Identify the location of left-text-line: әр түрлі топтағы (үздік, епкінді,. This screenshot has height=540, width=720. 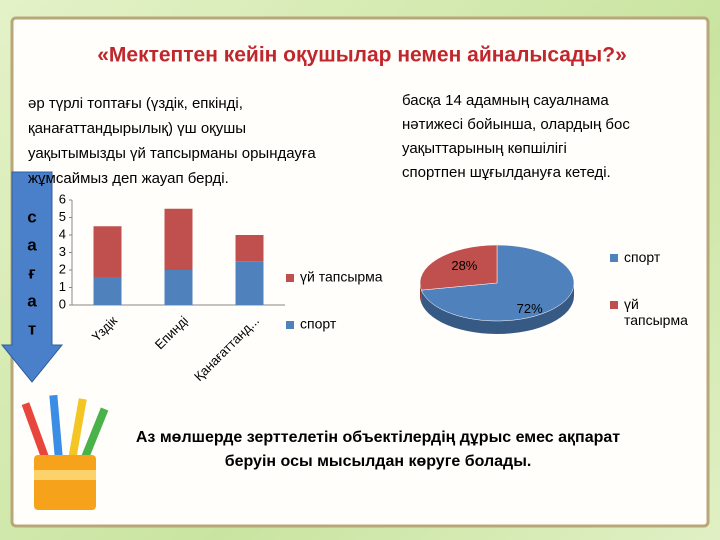
(135, 103).